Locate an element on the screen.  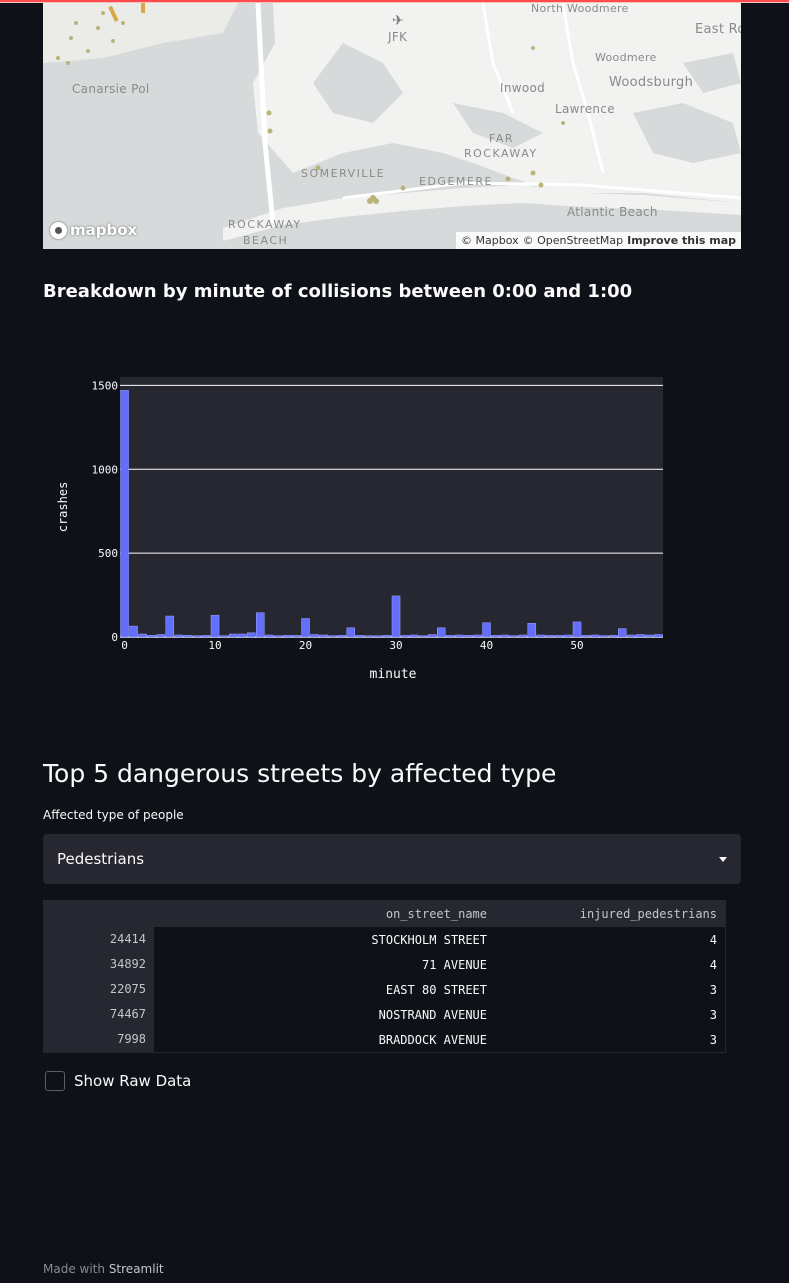
table-row: 7998 BRADDOCK AVENUE 3 is located at coordinates (384, 1039).